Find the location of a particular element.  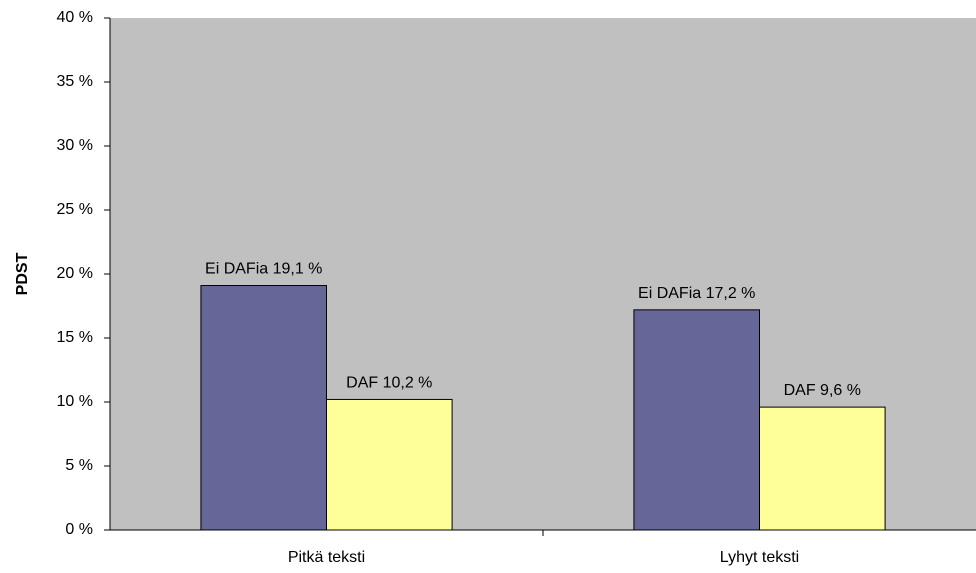

bar-data-label: DAF 9,6 % is located at coordinates (822, 390).